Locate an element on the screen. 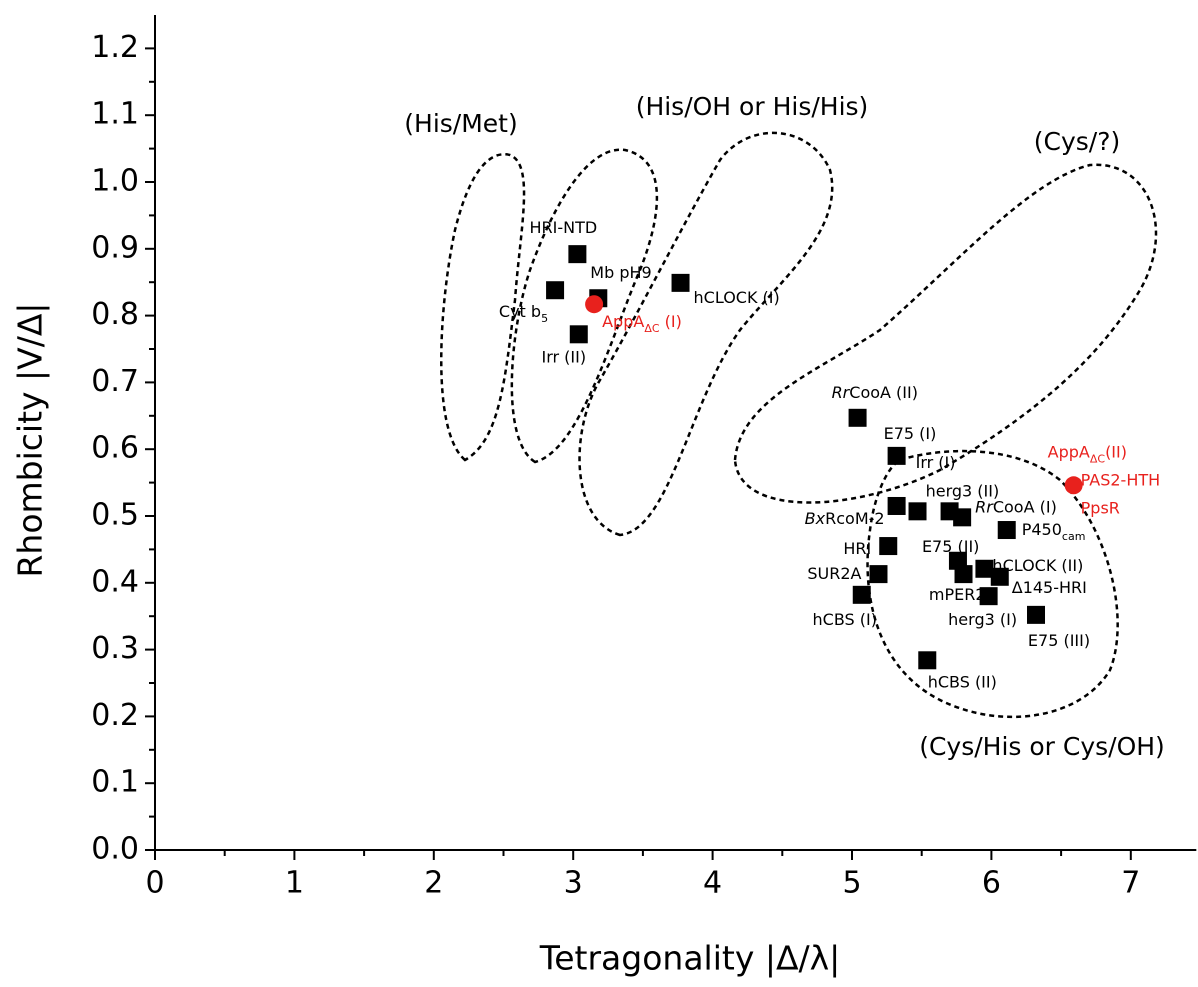 This screenshot has width=1198, height=987. point-label: RrCooA (II) is located at coordinates (875, 391).